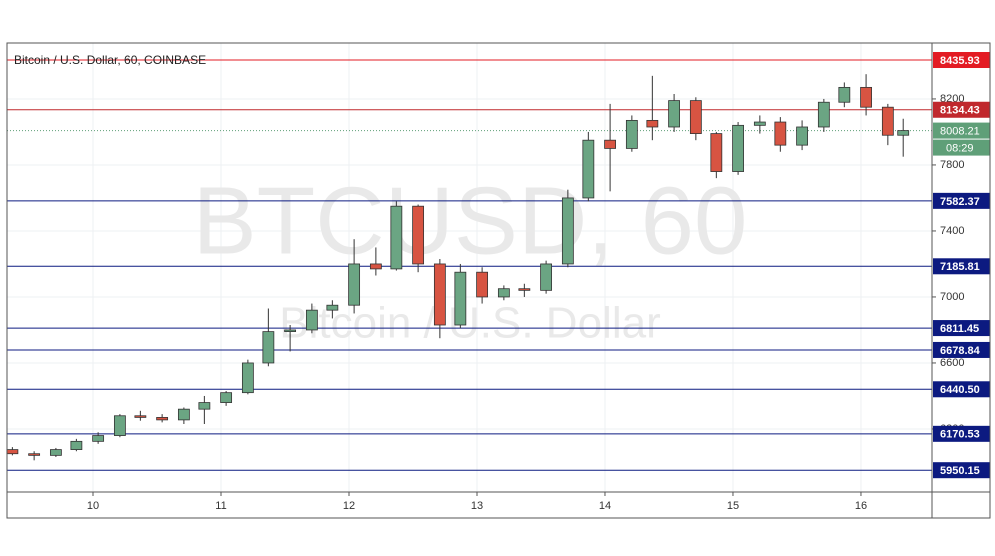 The width and height of the screenshot is (995, 556). What do you see at coordinates (477, 506) in the screenshot?
I see `x-tick-label: 13` at bounding box center [477, 506].